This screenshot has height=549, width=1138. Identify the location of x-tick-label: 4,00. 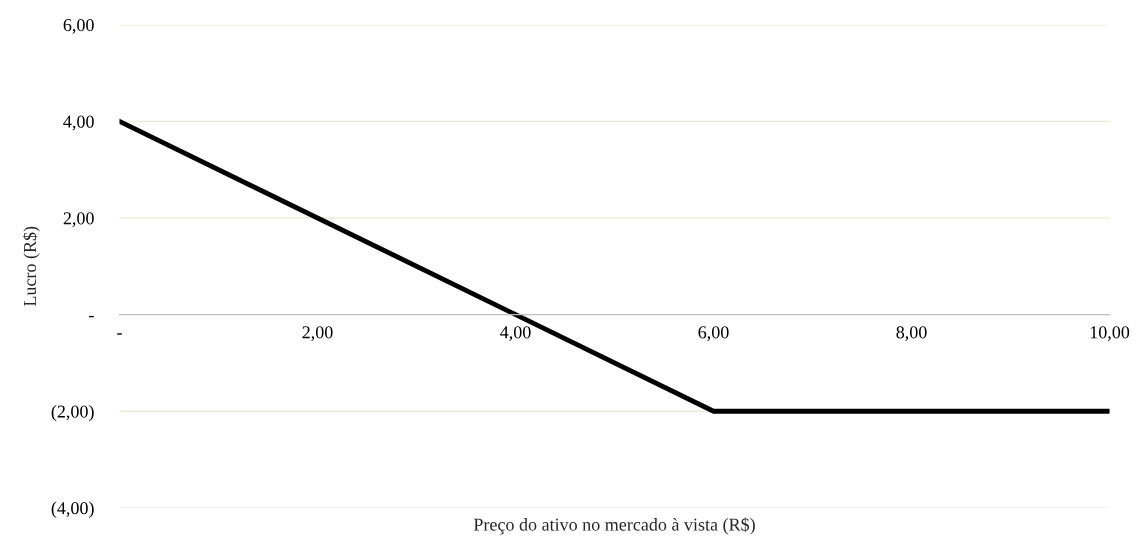
(515, 333).